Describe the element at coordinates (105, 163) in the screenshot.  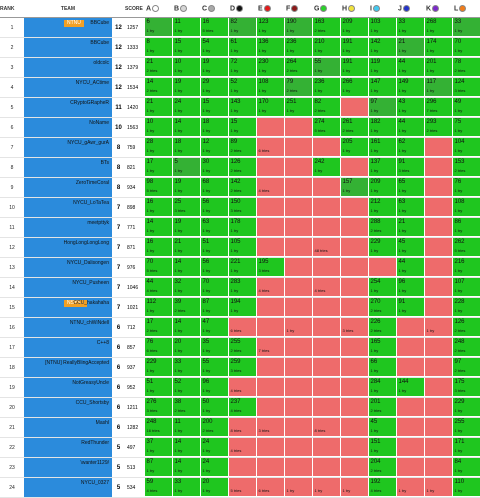
I see `team-name: BTs` at that location.